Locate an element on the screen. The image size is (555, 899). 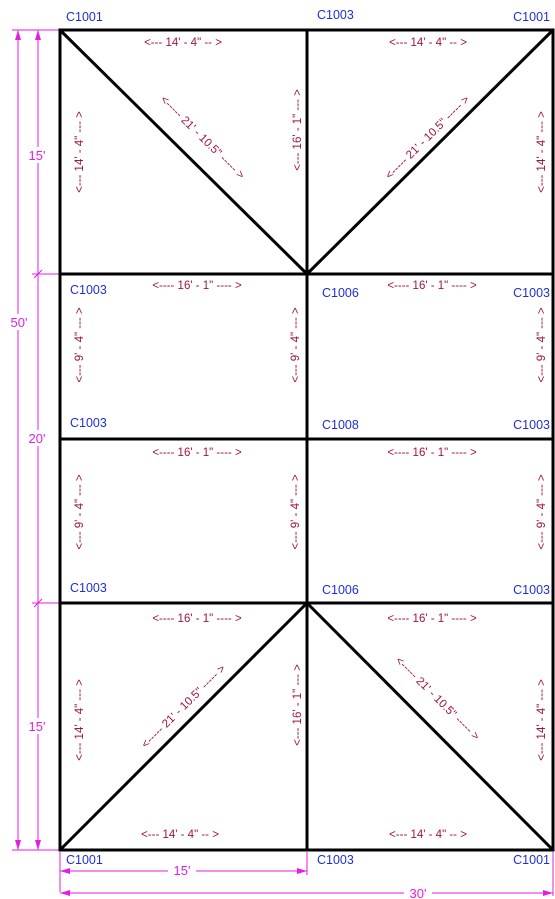
bottom-left-diagonal is located at coordinates (183, 726).